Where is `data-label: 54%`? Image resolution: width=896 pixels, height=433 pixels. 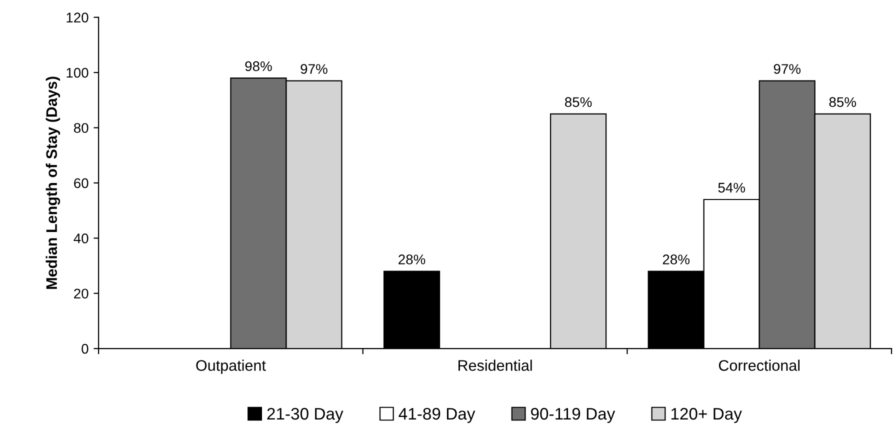 data-label: 54% is located at coordinates (732, 187).